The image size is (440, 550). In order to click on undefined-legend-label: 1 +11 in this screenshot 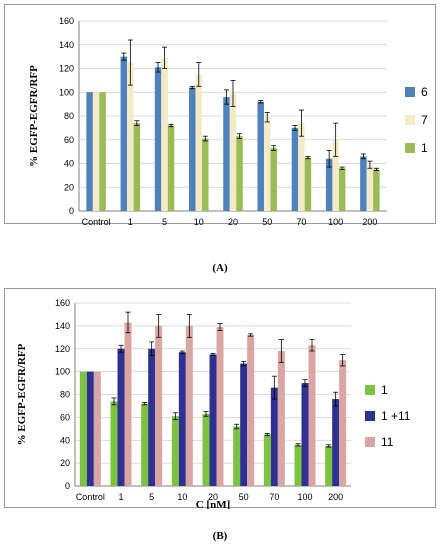, I will do `click(396, 416)`.